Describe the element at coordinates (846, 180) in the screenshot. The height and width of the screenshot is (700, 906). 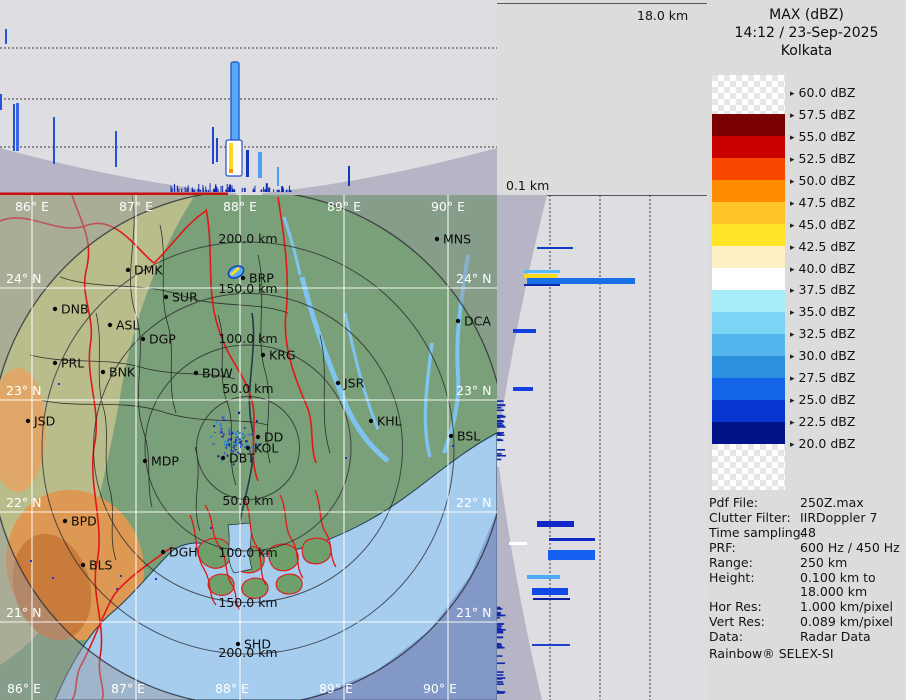
I see `legend-tick-label: ▸ 50.0 dBZ` at that location.